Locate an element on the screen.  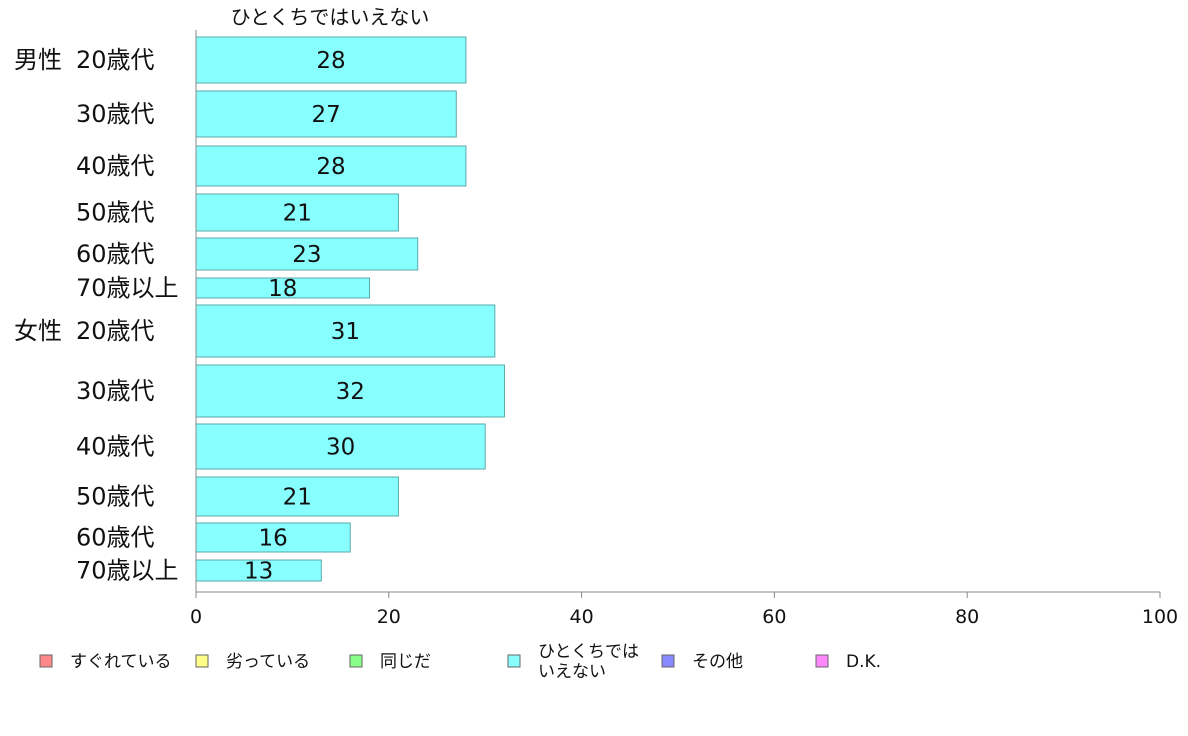
group-label: 女性 is located at coordinates (38, 331).